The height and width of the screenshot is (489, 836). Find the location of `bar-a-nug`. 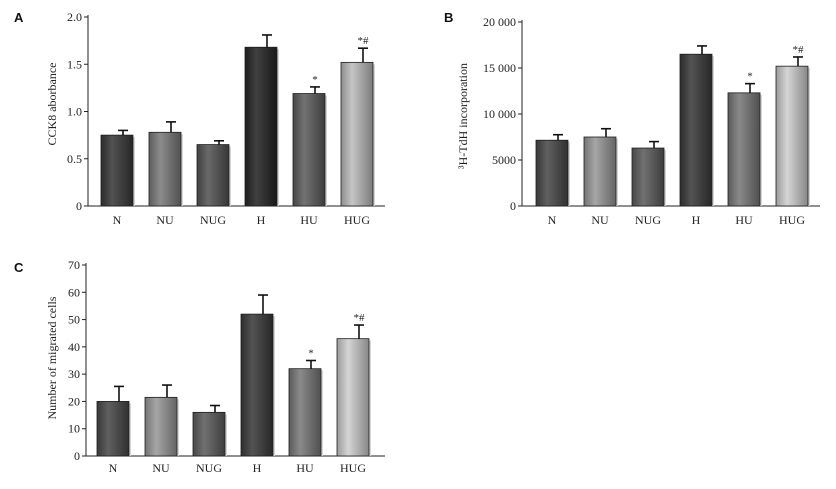

bar-a-nug is located at coordinates (213, 175).